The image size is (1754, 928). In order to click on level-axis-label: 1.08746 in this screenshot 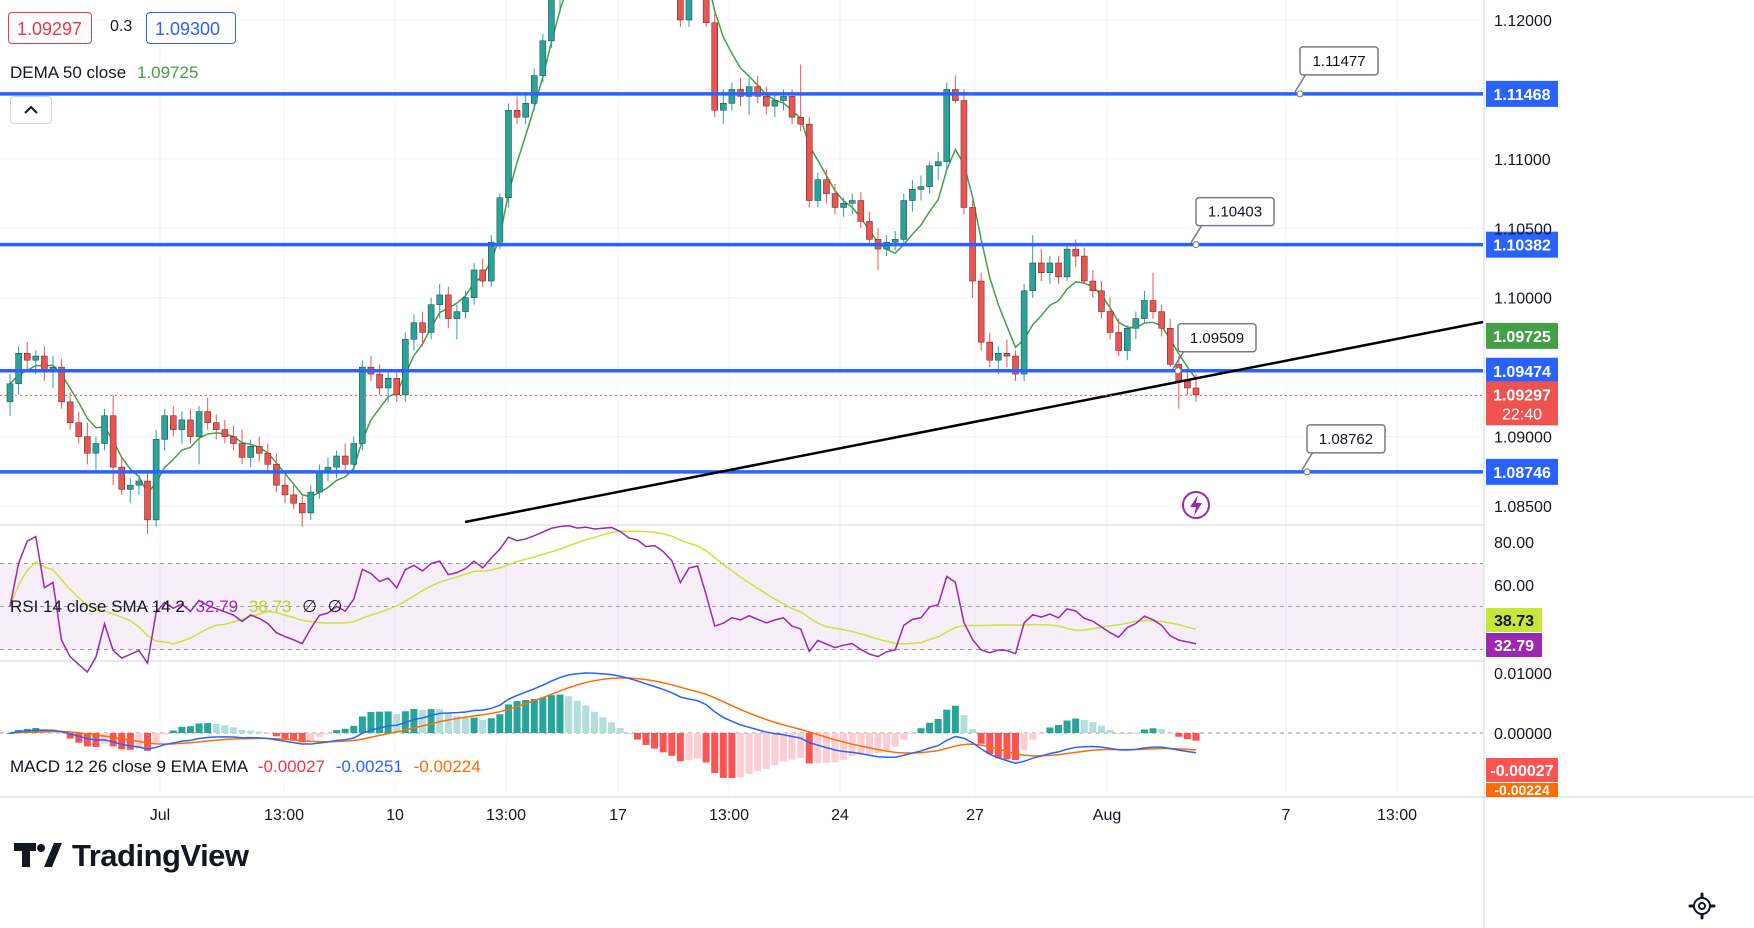, I will do `click(1522, 473)`.